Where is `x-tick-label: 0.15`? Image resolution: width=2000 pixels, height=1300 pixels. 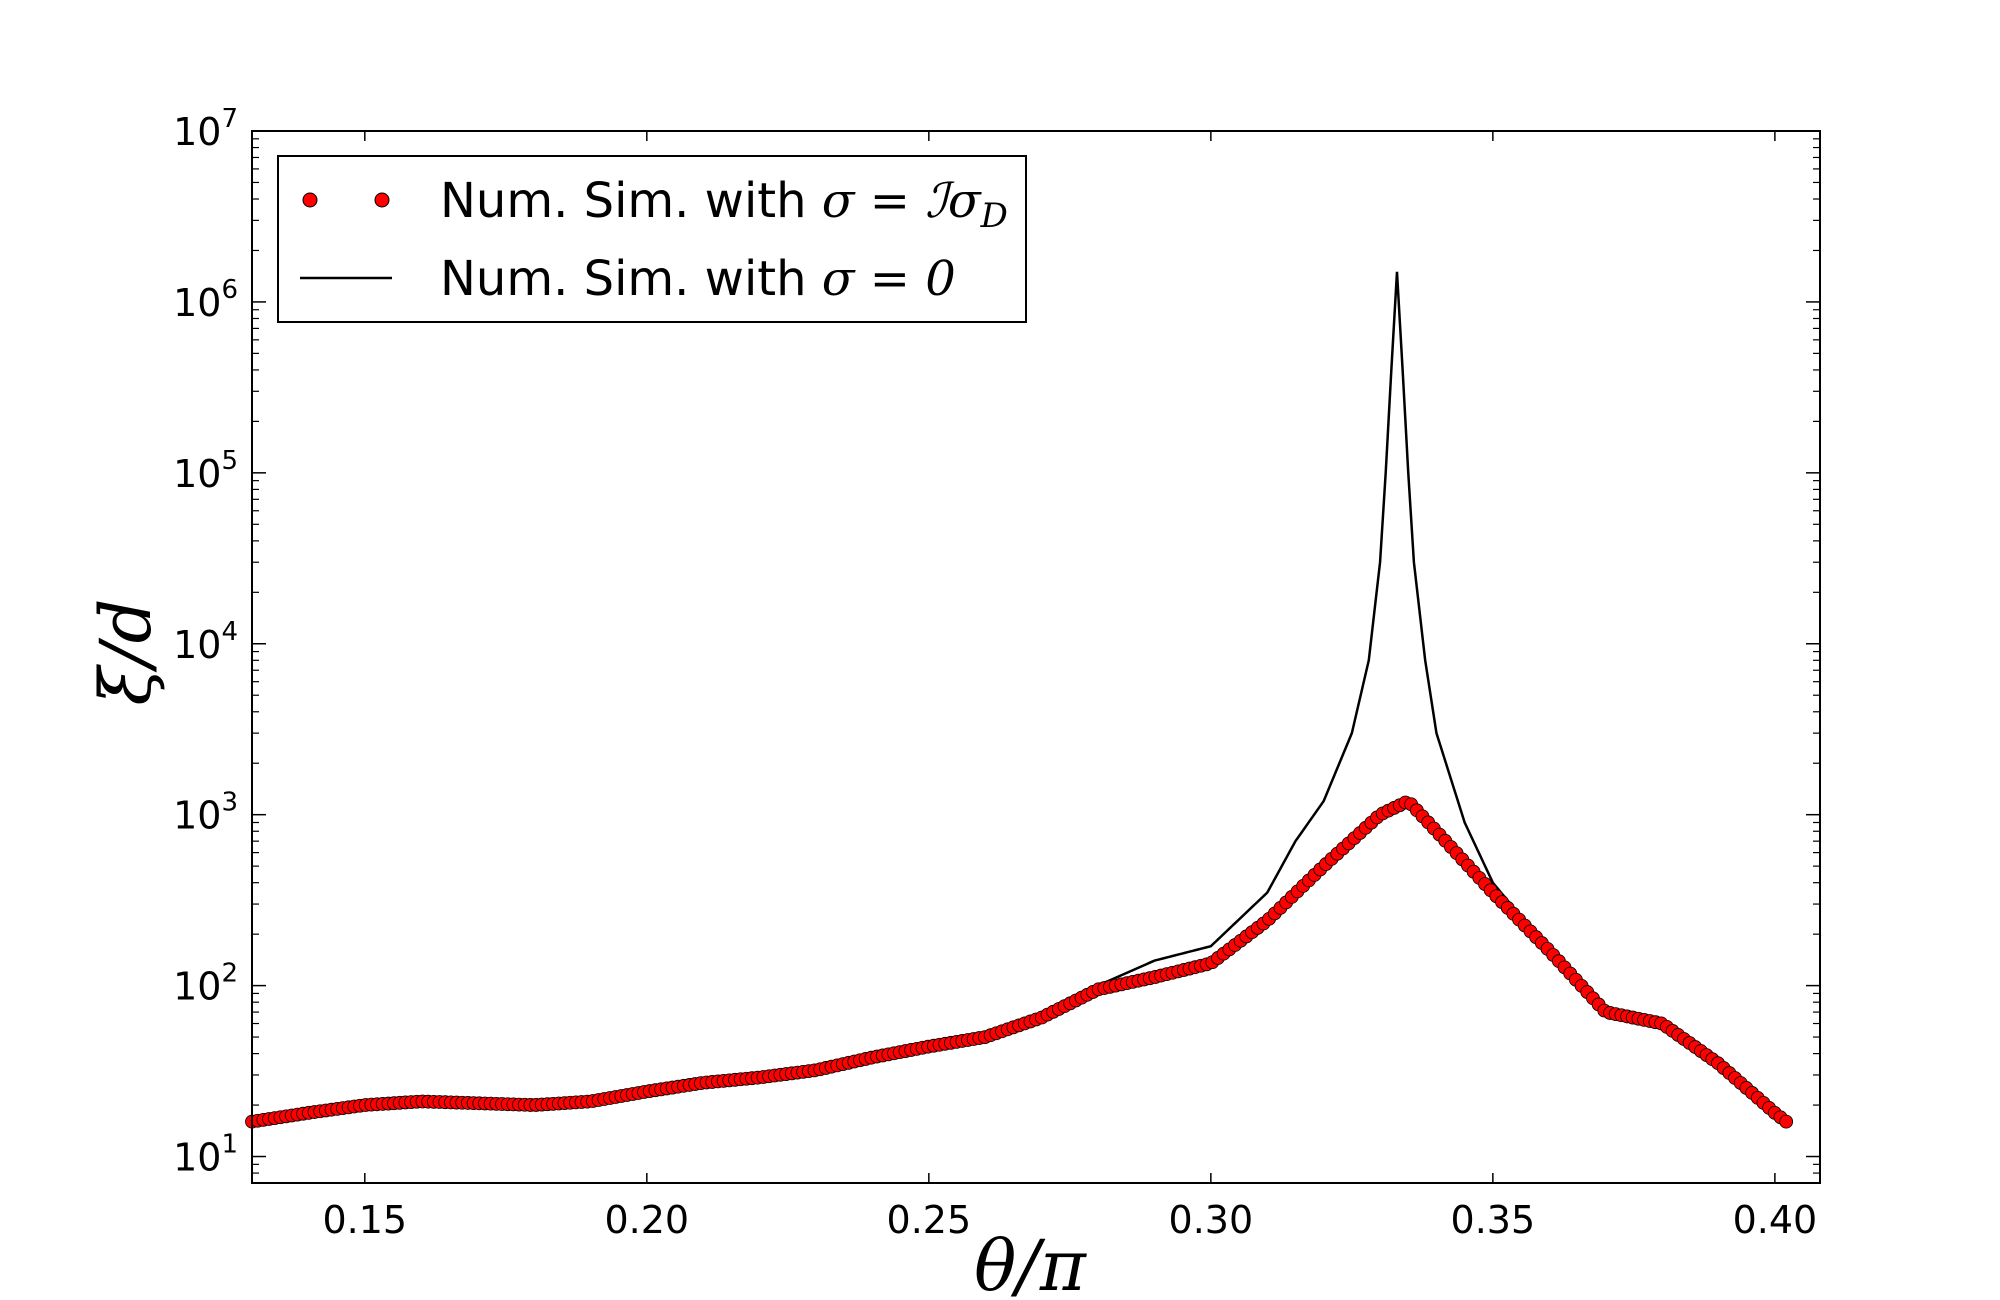 x-tick-label: 0.15 is located at coordinates (365, 1220).